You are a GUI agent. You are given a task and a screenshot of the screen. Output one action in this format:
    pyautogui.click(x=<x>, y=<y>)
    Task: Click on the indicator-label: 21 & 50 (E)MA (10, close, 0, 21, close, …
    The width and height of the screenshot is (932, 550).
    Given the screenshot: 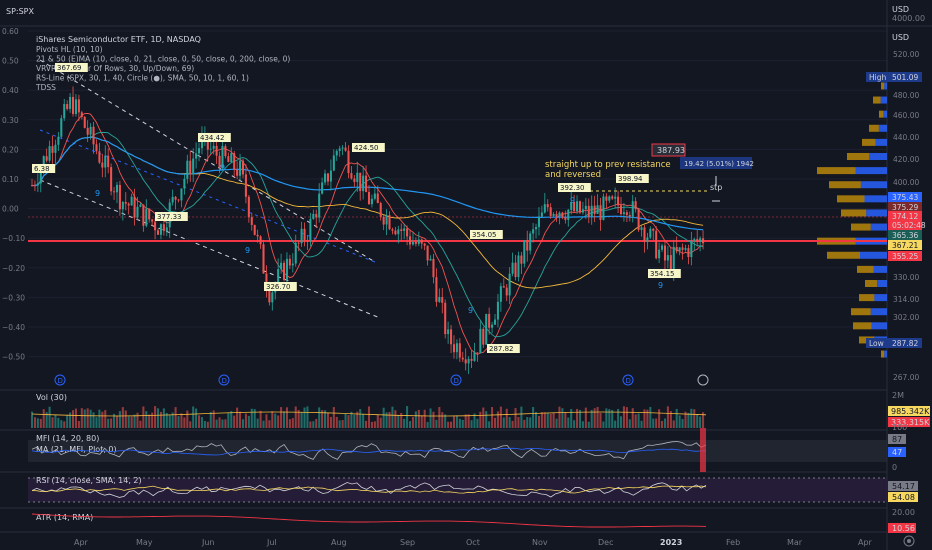 What is the action you would take?
    pyautogui.click(x=163, y=59)
    